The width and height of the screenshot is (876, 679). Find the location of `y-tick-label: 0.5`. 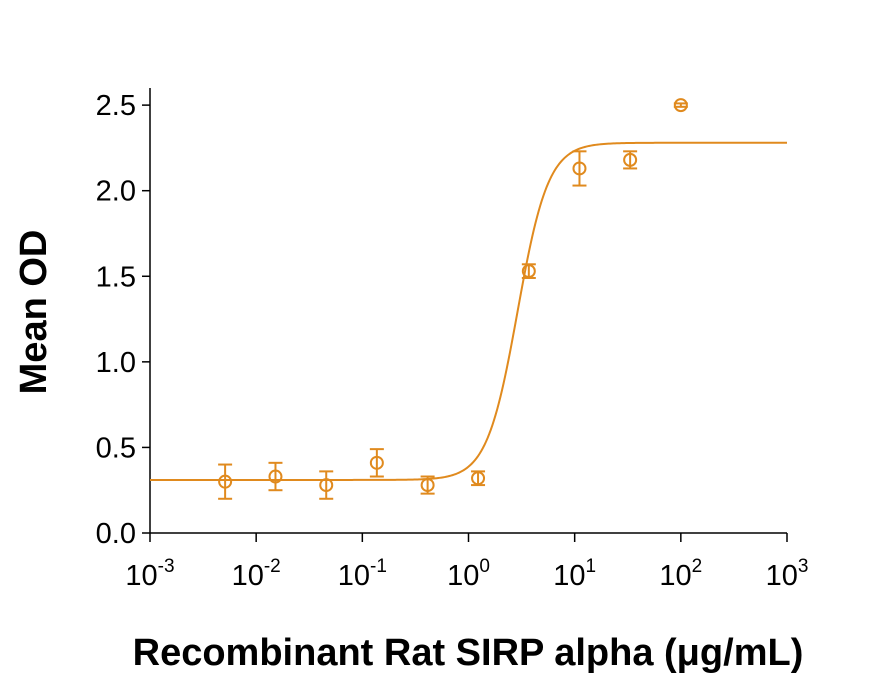

y-tick-label: 0.5 is located at coordinates (116, 448).